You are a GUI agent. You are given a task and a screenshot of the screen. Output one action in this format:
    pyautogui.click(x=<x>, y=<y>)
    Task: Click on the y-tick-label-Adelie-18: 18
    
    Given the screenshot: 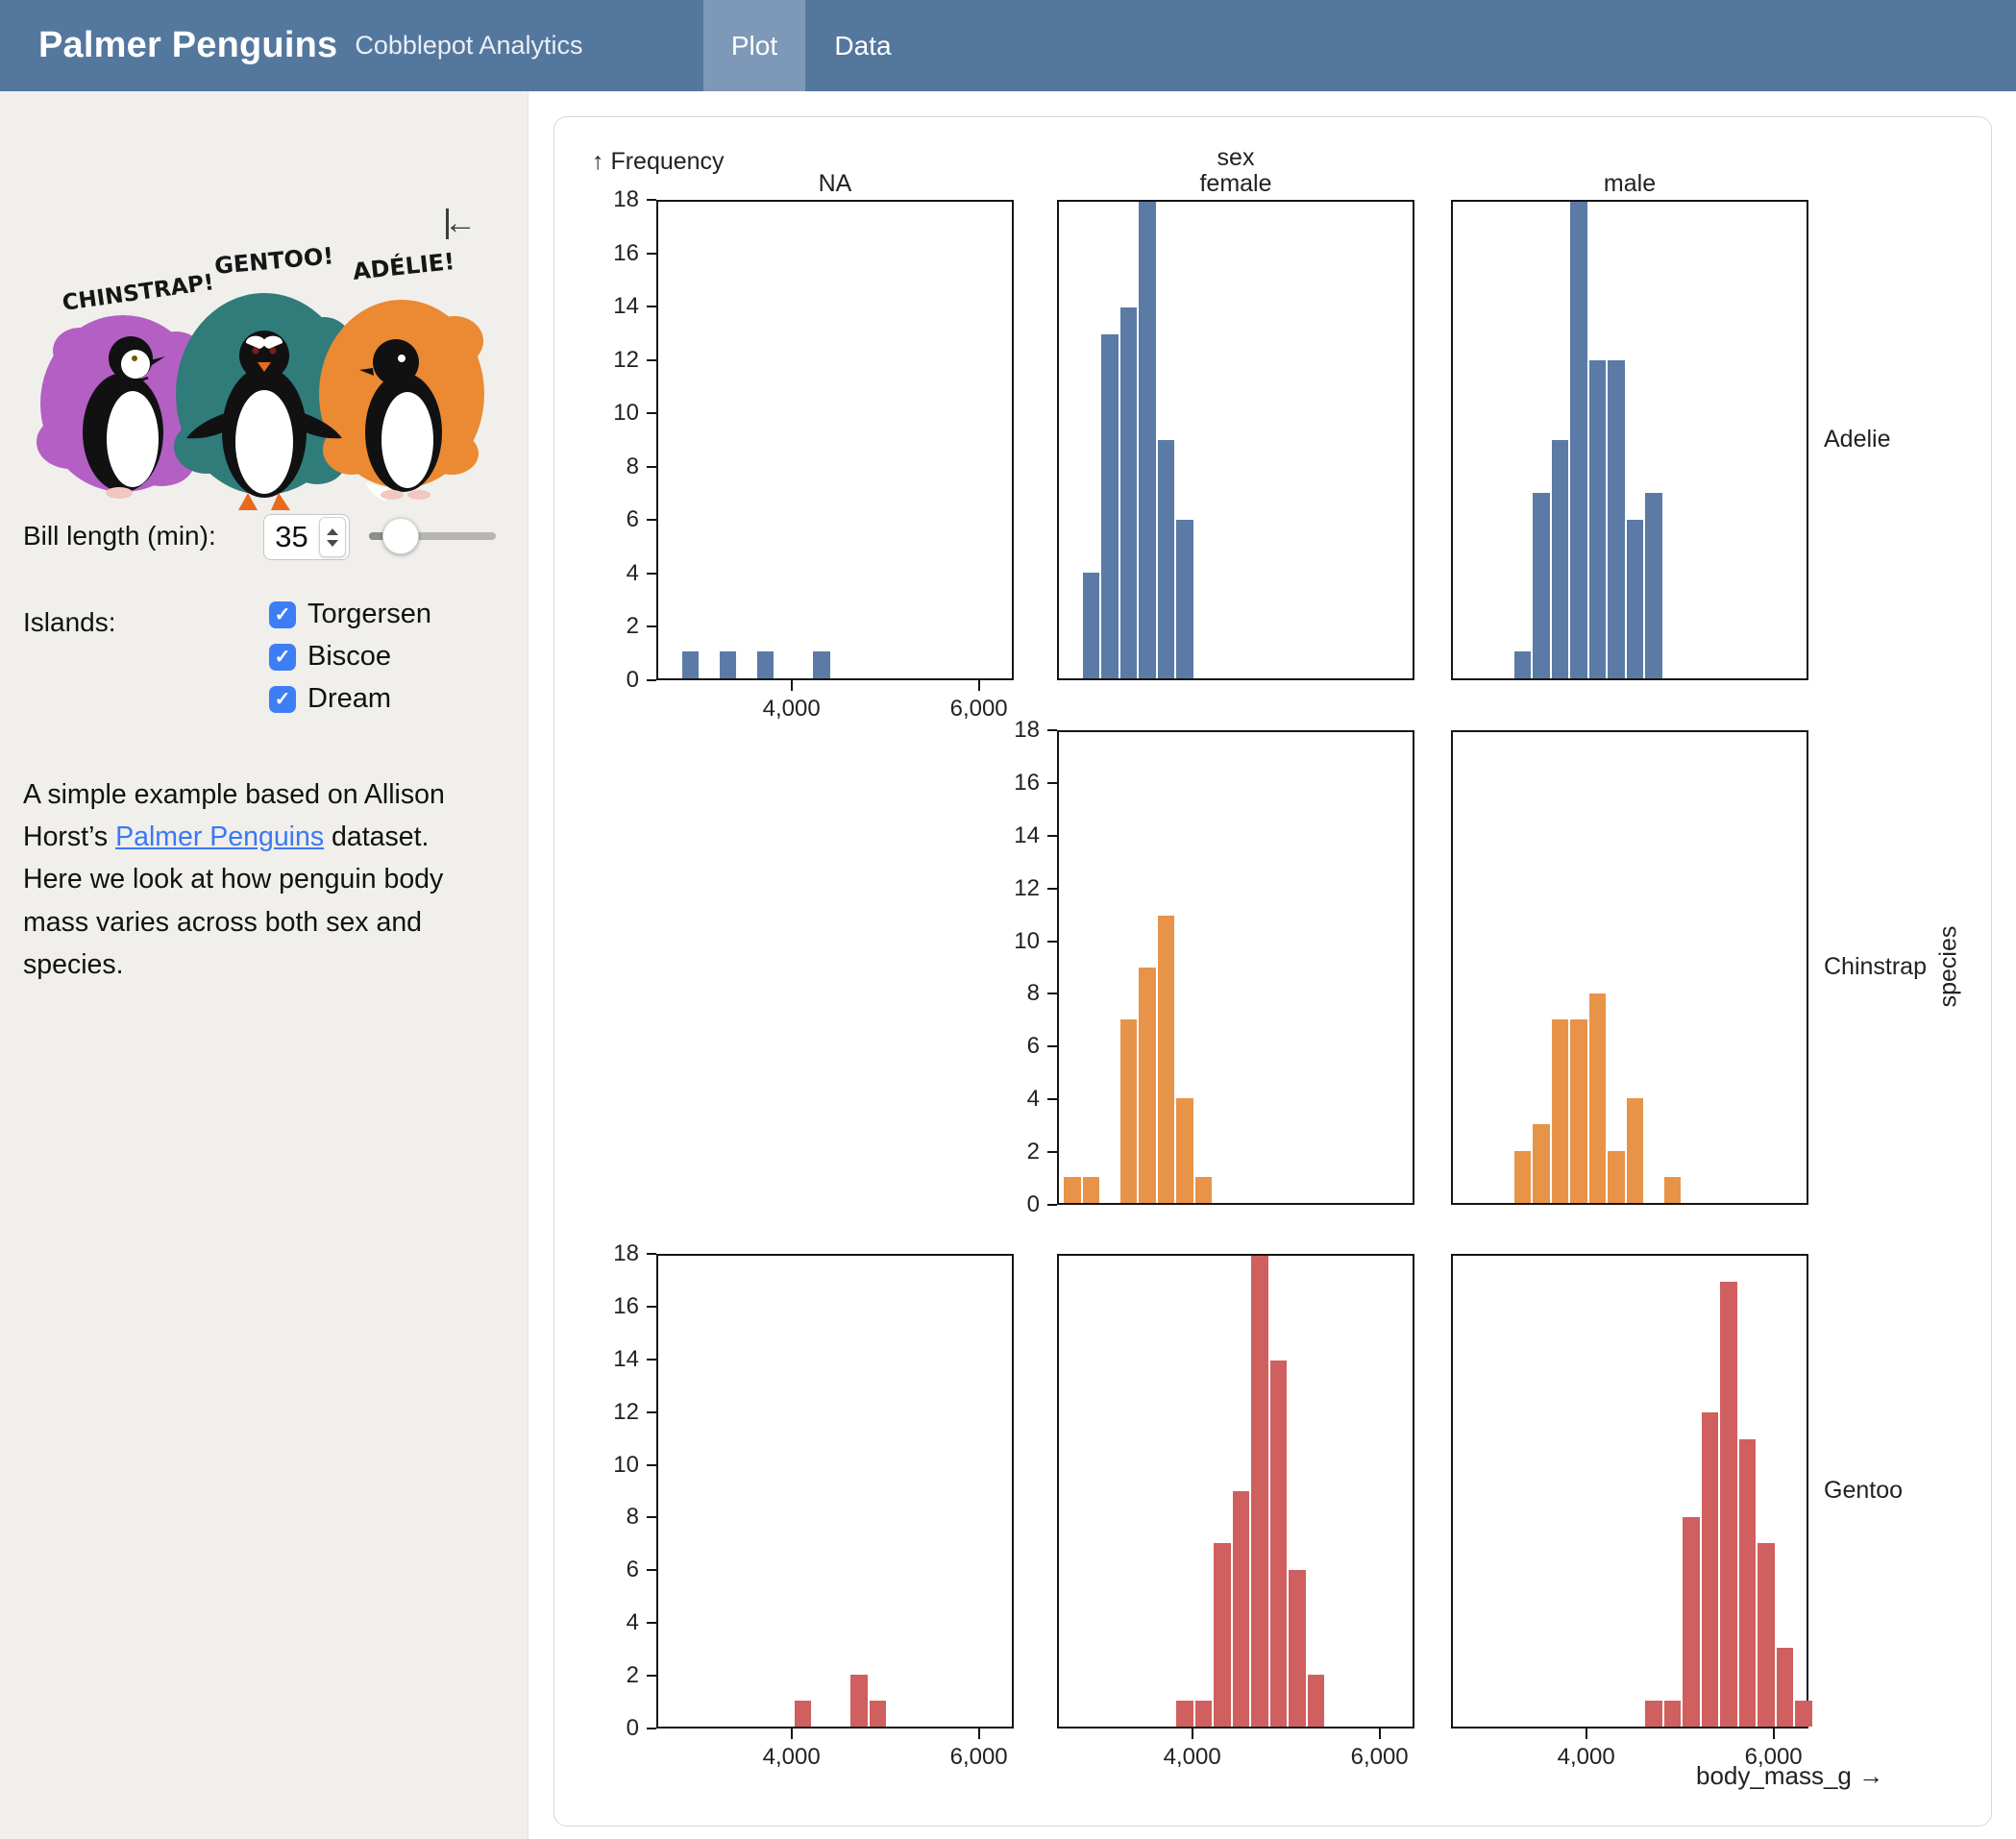 What is the action you would take?
    pyautogui.click(x=626, y=199)
    